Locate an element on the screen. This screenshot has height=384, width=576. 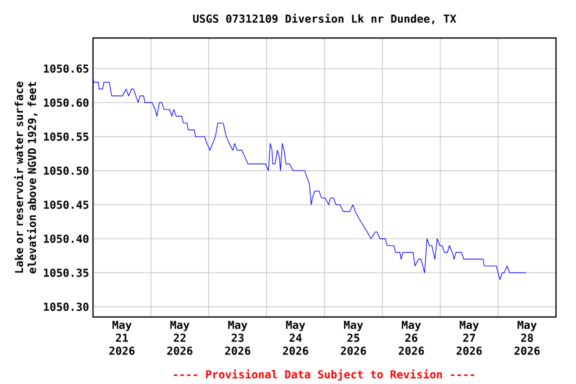
text: ---- Provisional Data Subject to Revision ---- is located at coordinates (324, 375).